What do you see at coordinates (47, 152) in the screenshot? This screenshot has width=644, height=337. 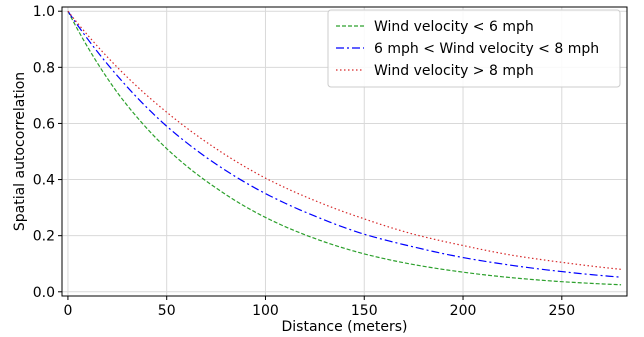 I see `y-axis-ticks: 0.0 0.2 0.4 0.6 0.8 1.0` at bounding box center [47, 152].